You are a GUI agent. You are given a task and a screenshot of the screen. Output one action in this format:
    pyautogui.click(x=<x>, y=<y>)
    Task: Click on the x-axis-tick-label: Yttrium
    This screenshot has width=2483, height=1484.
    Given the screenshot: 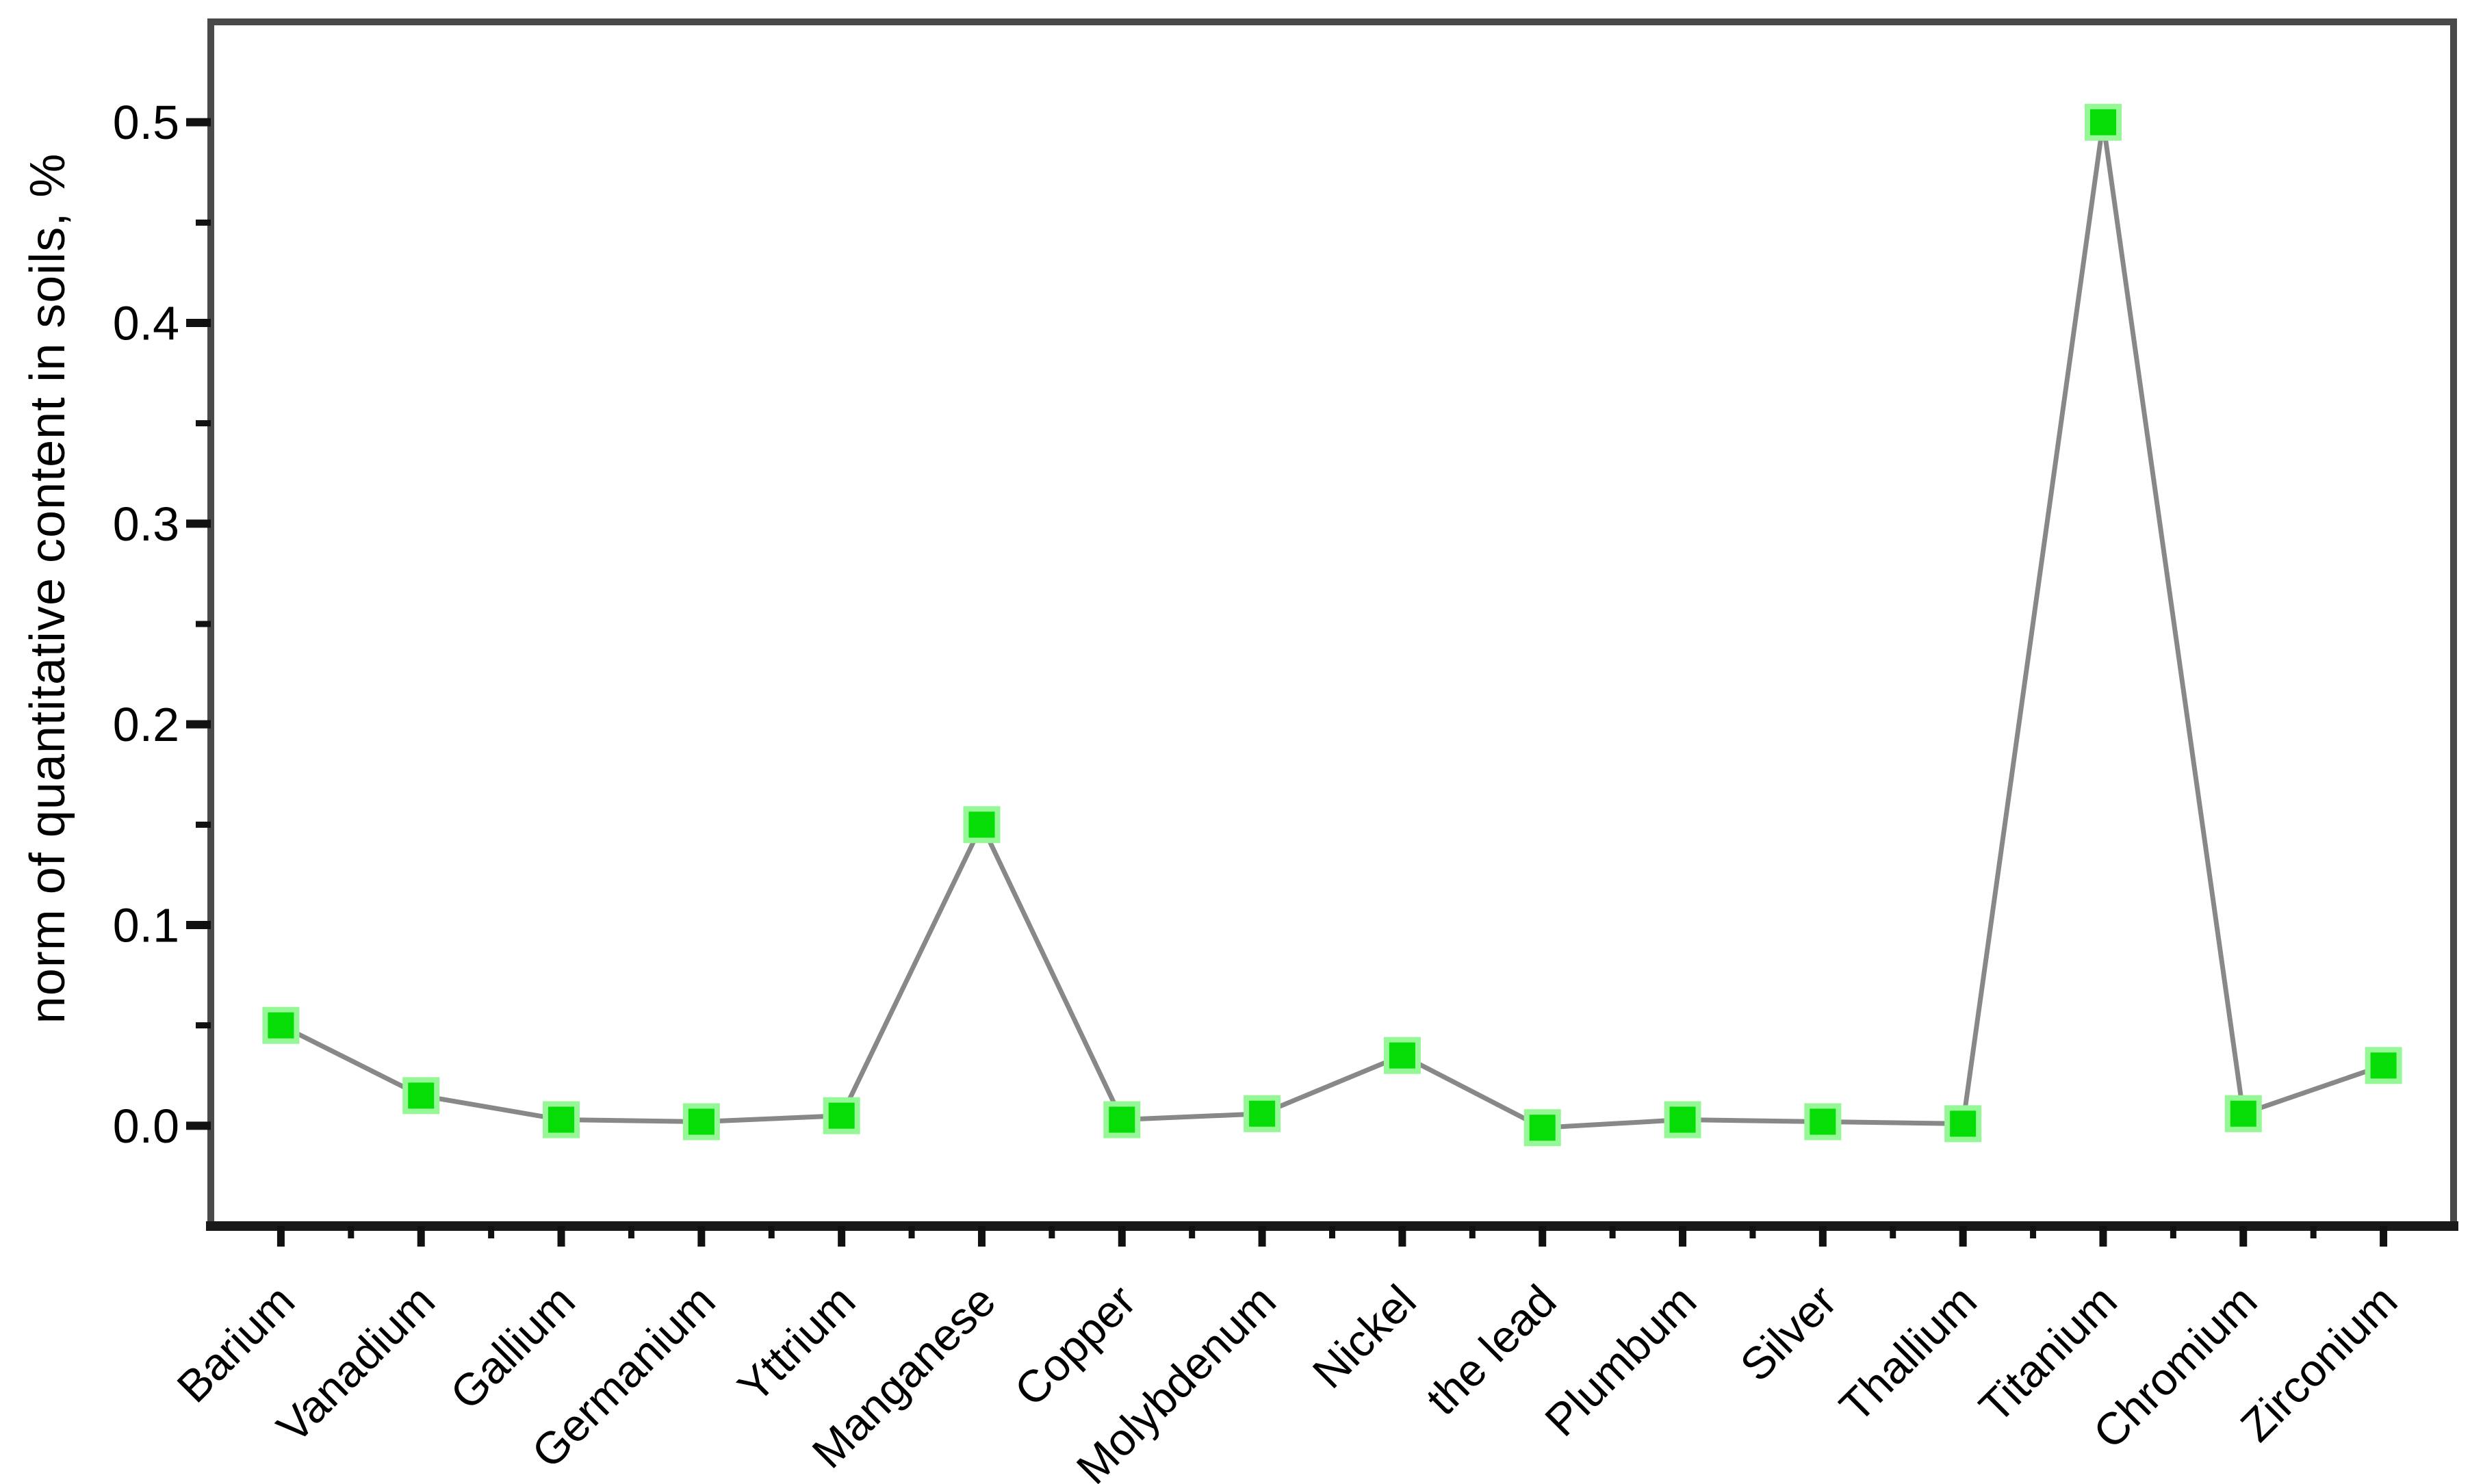 What is the action you would take?
    pyautogui.click(x=796, y=1343)
    